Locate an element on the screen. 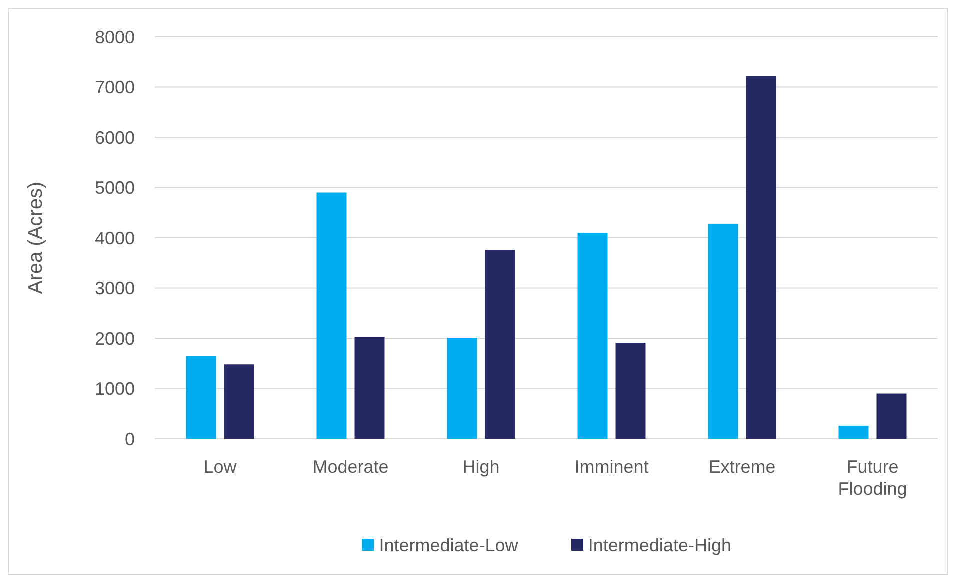 This screenshot has width=956, height=577. y-tick-label: 2000 is located at coordinates (114, 338).